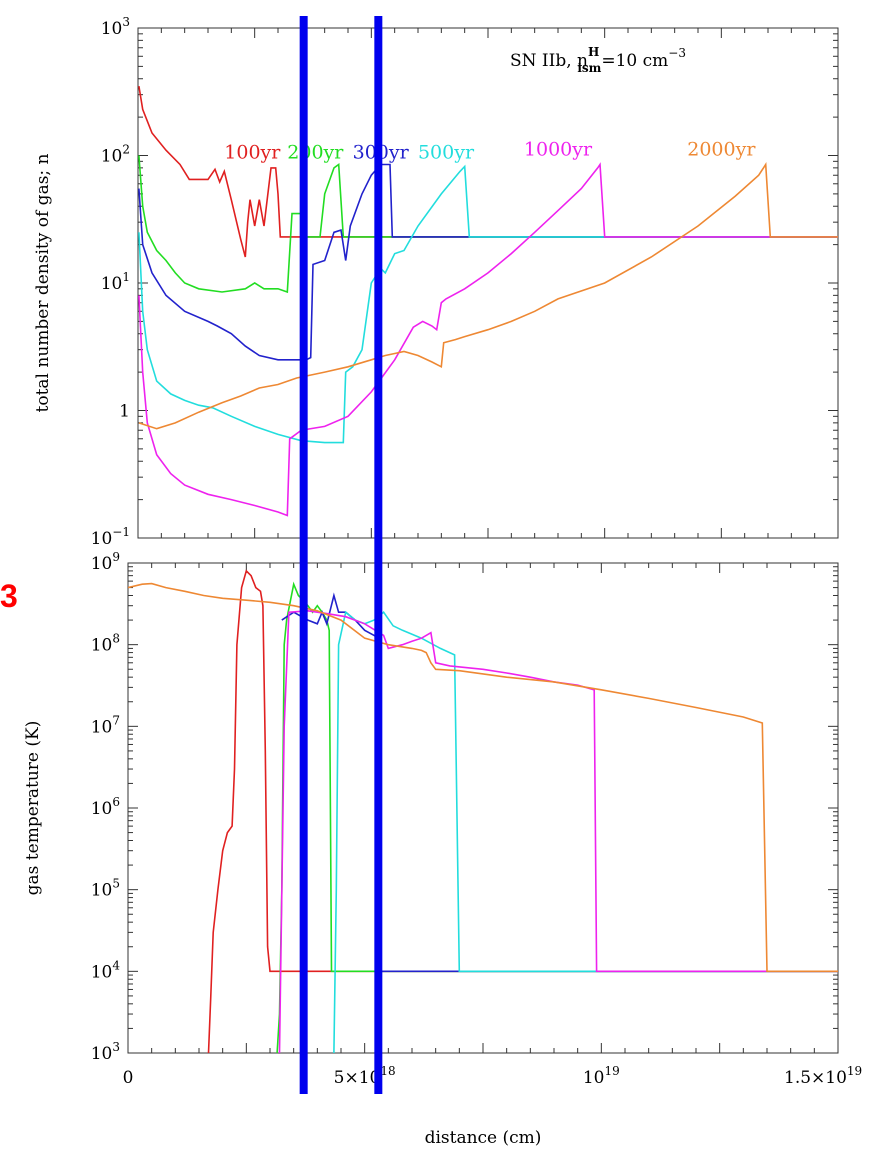 The width and height of the screenshot is (882, 1160). What do you see at coordinates (105, 725) in the screenshot?
I see `y-tick-label: 10⁷` at bounding box center [105, 725].